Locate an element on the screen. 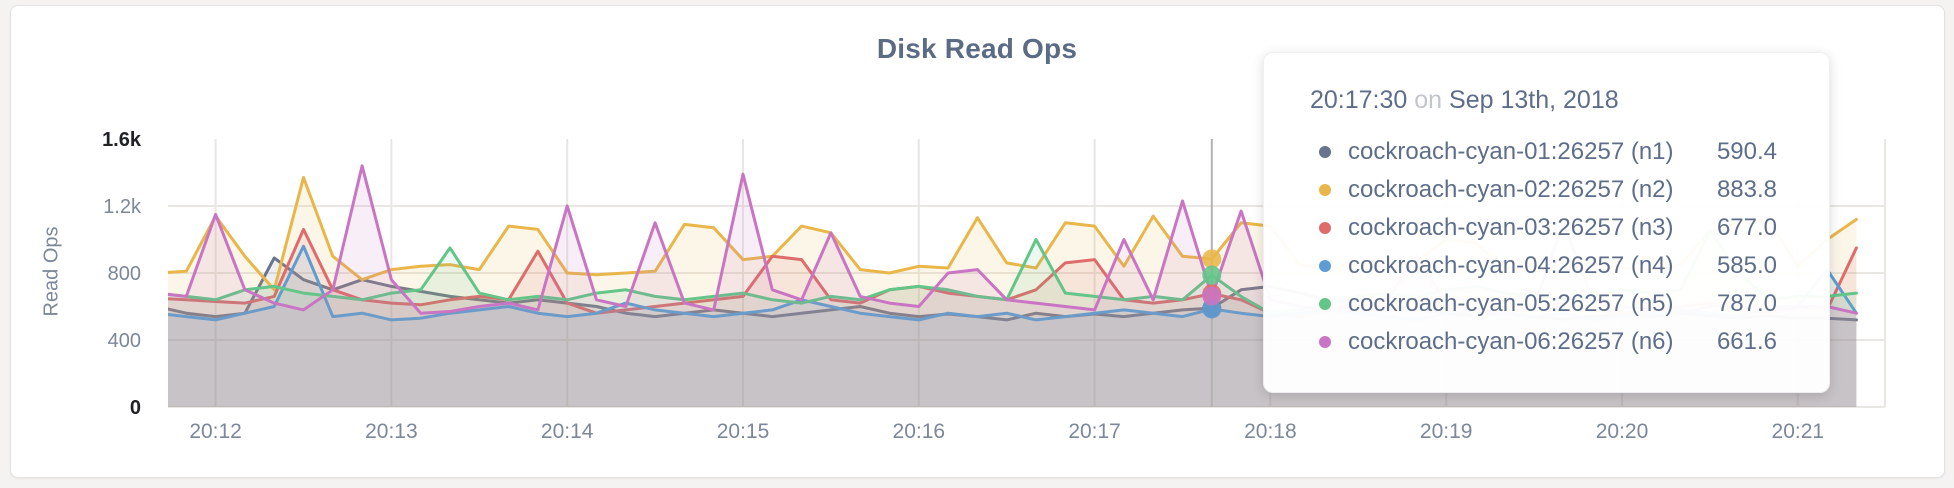  hover-dot-n5 is located at coordinates (1212, 275).